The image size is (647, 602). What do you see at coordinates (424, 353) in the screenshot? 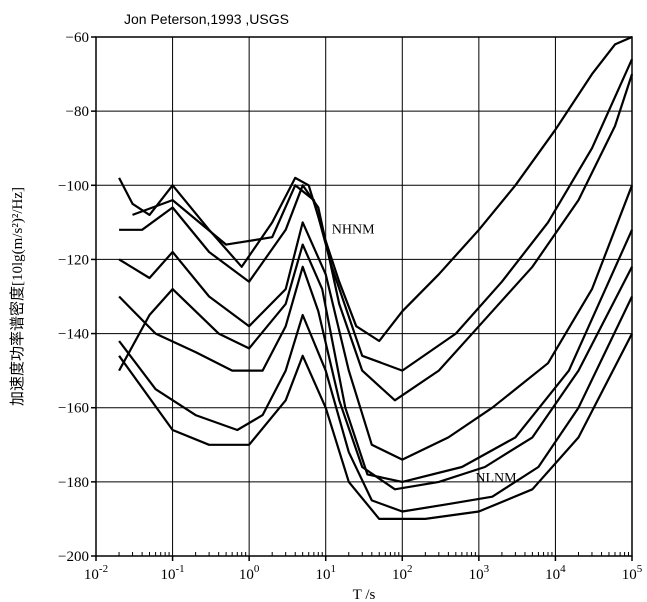
I see `annotations: NHNM NLNM` at bounding box center [424, 353].